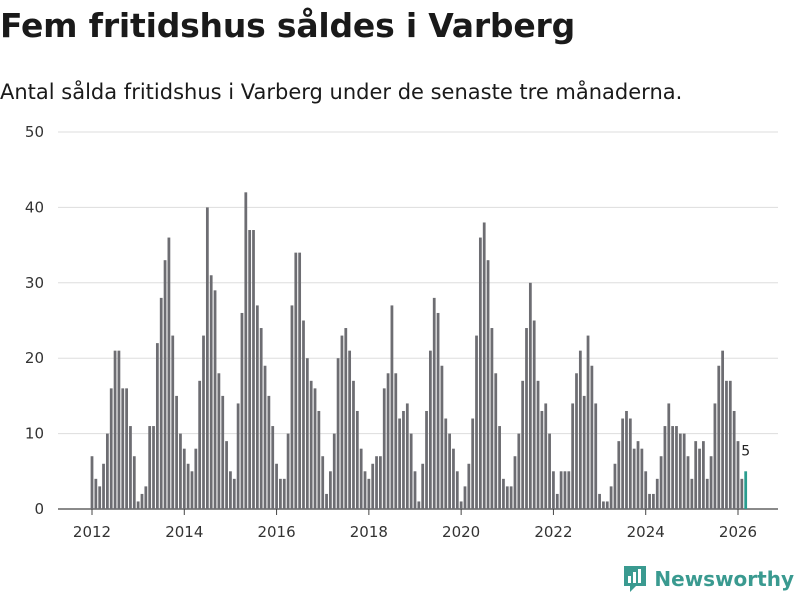 This screenshot has width=800, height=600. I want to click on newsworthy-logo-icon, so click(635, 579).